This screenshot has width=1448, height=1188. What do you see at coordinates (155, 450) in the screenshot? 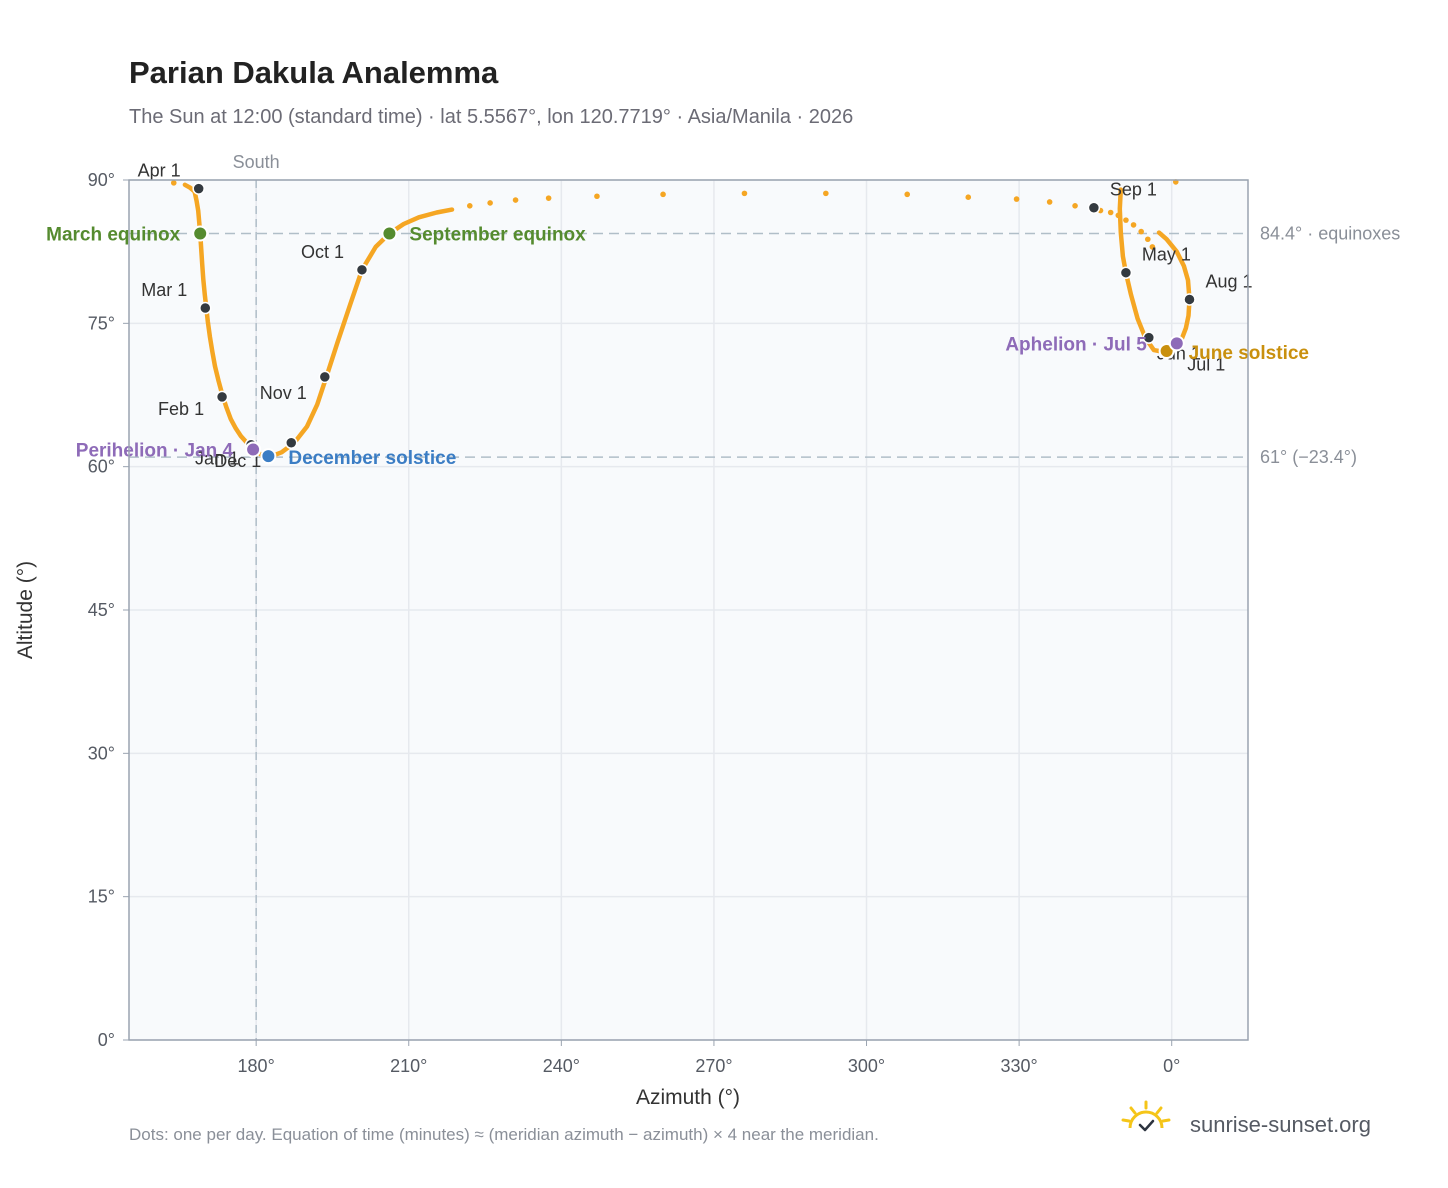
I see `event-label: Perihelion · Jan 4` at bounding box center [155, 450].